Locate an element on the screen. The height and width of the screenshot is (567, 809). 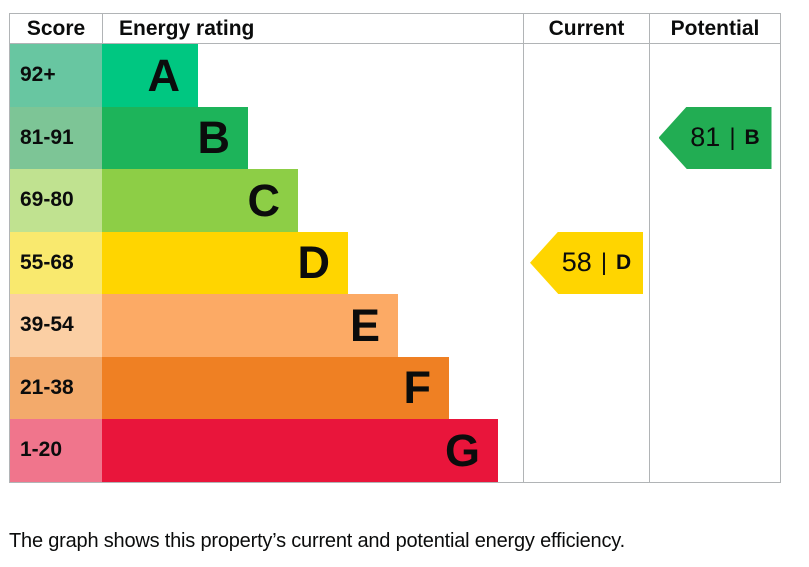
potential-rating-value: 81 is located at coordinates (705, 137).